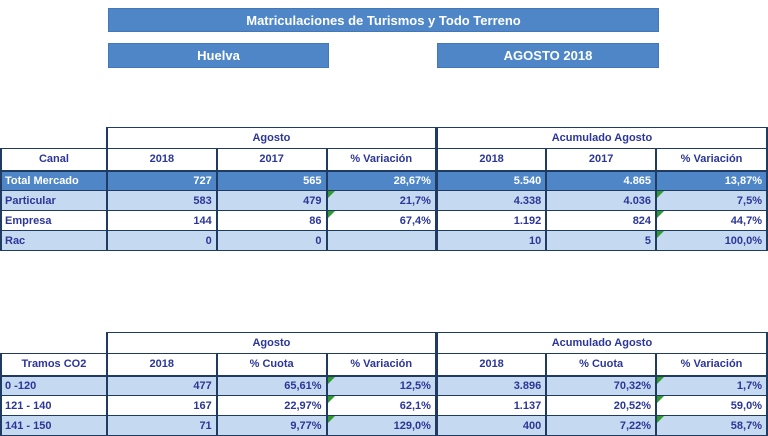 The width and height of the screenshot is (768, 436). What do you see at coordinates (54, 220) in the screenshot?
I see `row-label: Empresa` at bounding box center [54, 220].